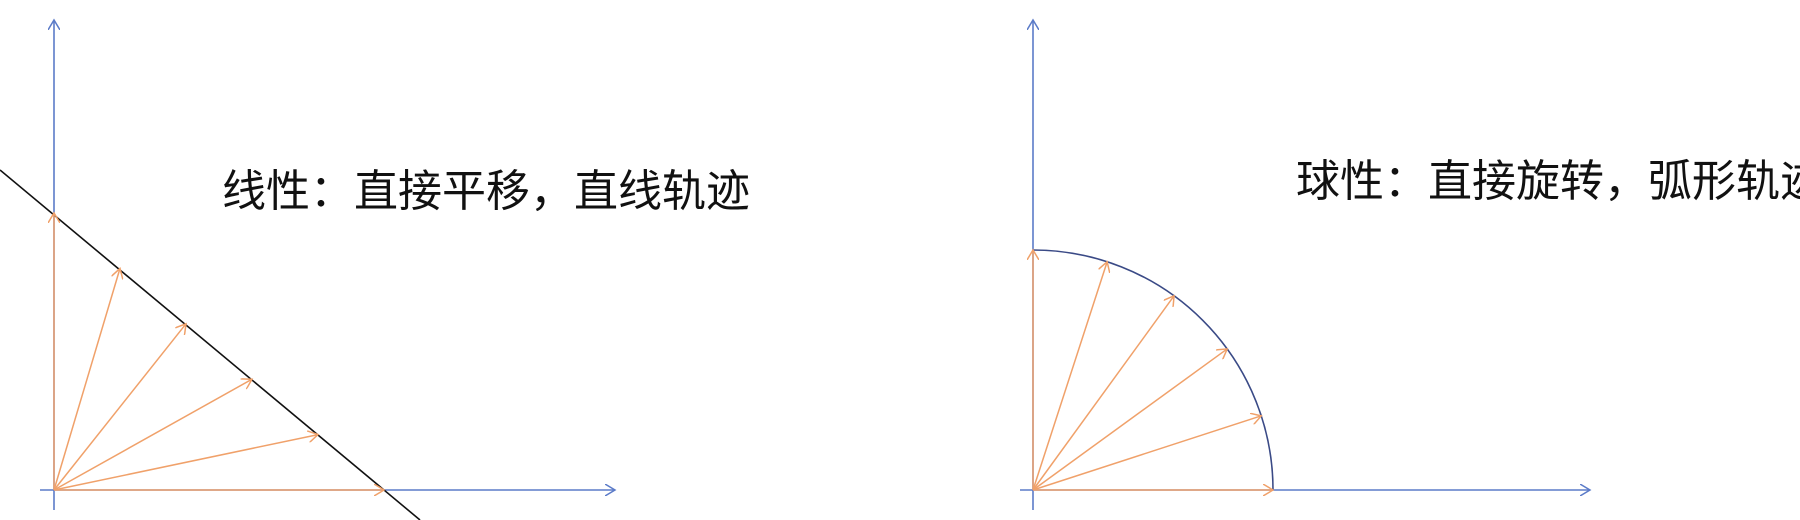 The width and height of the screenshot is (1800, 520). Describe the element at coordinates (486, 191) in the screenshot. I see `linear-caption: 线性：直接平移，直线轨迹` at that location.